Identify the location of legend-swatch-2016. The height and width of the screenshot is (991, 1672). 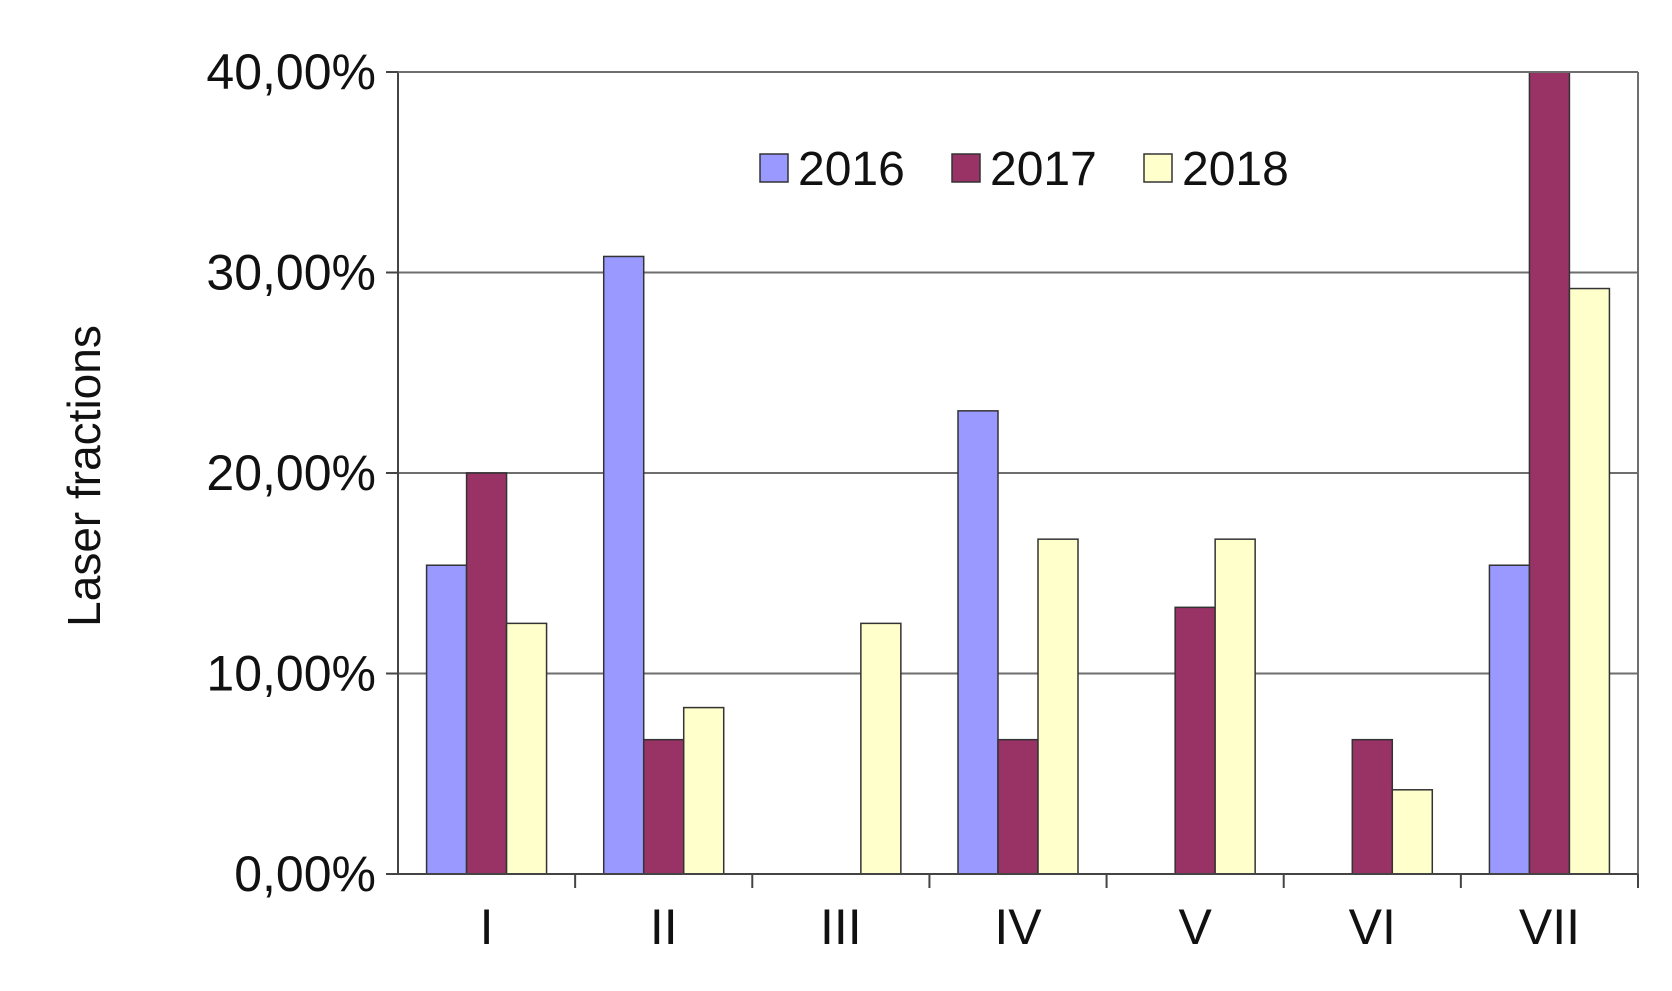
(774, 168).